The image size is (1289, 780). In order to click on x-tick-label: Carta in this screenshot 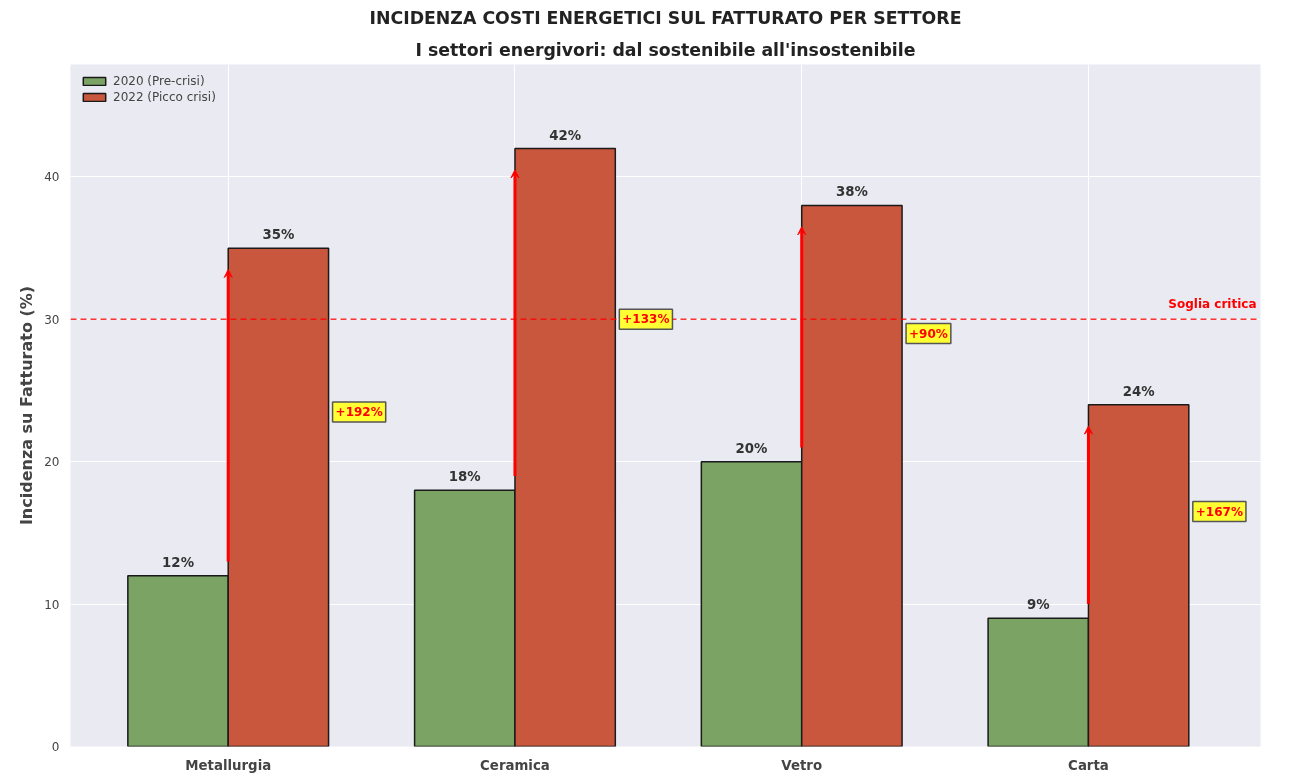, I will do `click(1088, 765)`.